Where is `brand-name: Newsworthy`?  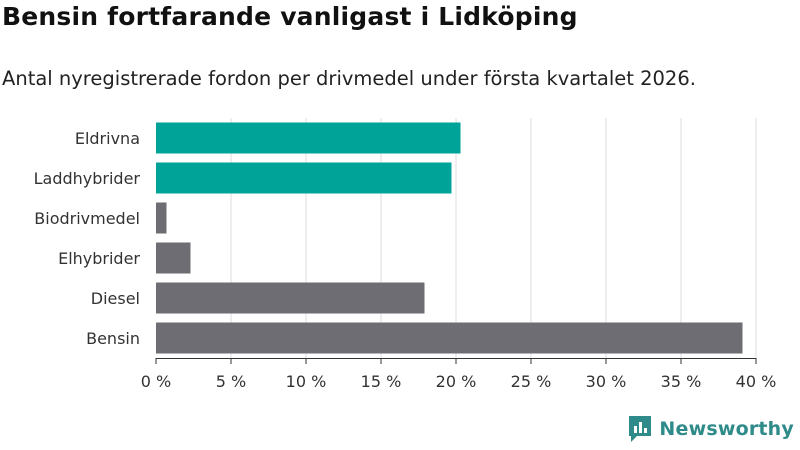
brand-name: Newsworthy is located at coordinates (726, 429).